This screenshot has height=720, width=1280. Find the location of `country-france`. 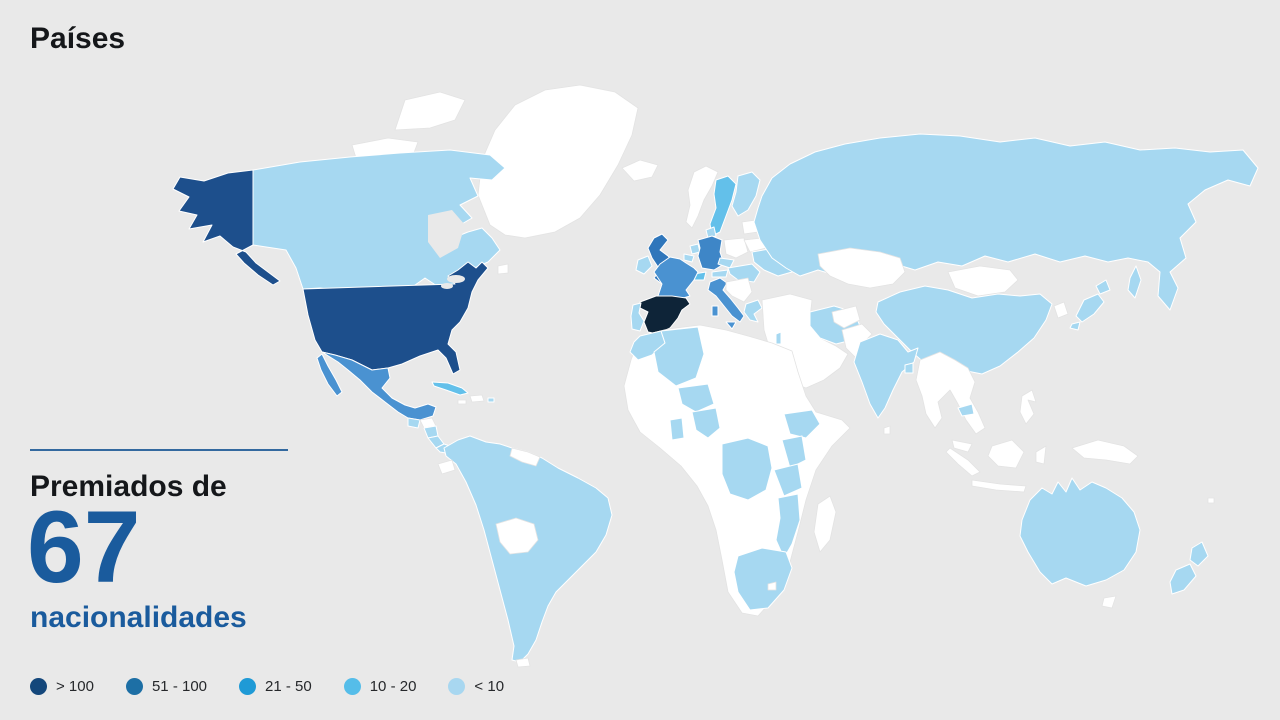

country-france is located at coordinates (676, 278).